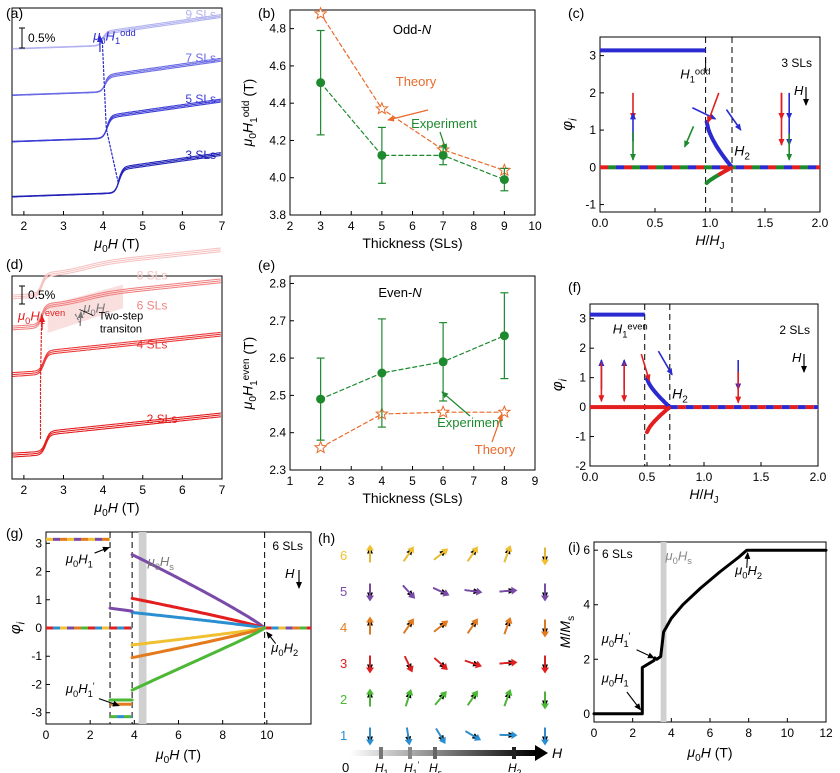  What do you see at coordinates (222, 735) in the screenshot?
I see `x-tick-label: 8` at bounding box center [222, 735].